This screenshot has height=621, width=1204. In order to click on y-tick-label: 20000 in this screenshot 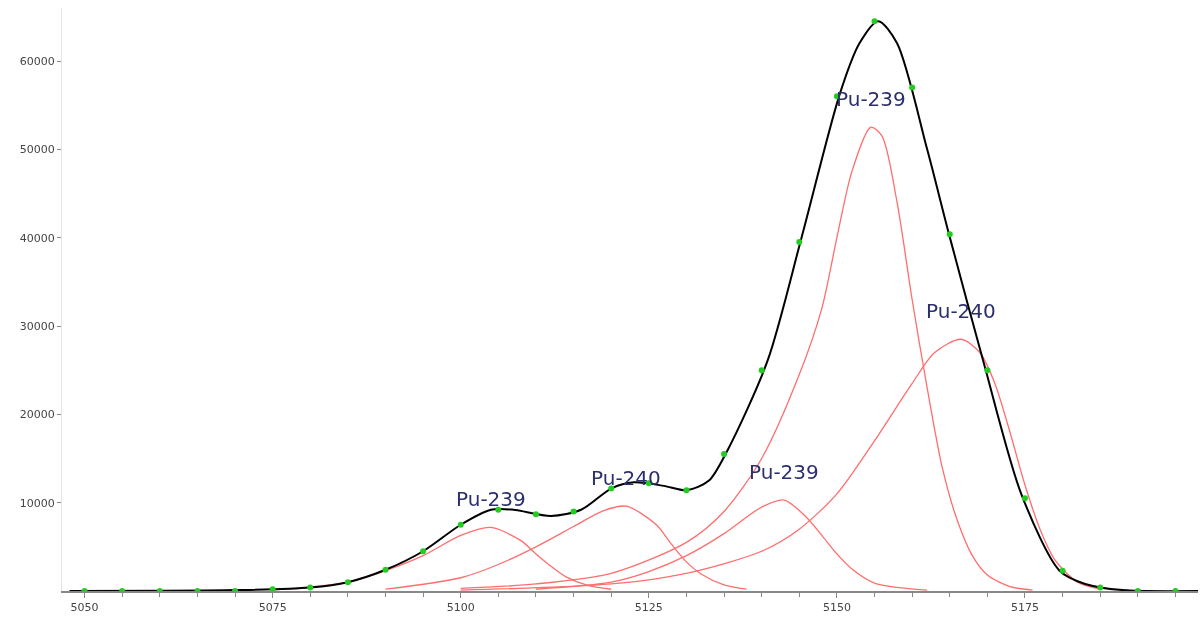, I will do `click(37, 415)`.